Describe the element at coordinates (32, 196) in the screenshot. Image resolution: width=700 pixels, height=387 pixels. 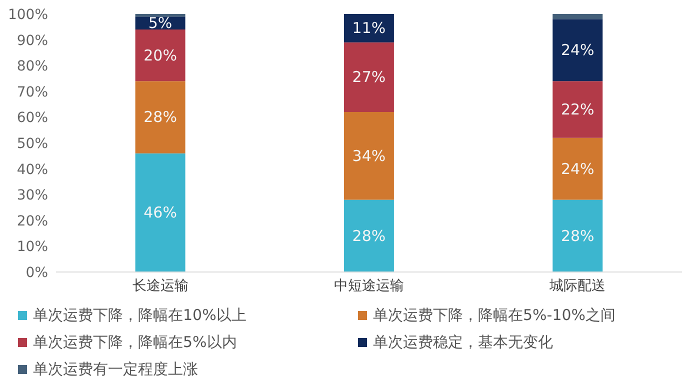
I see `y-tick-label: 30%` at that location.